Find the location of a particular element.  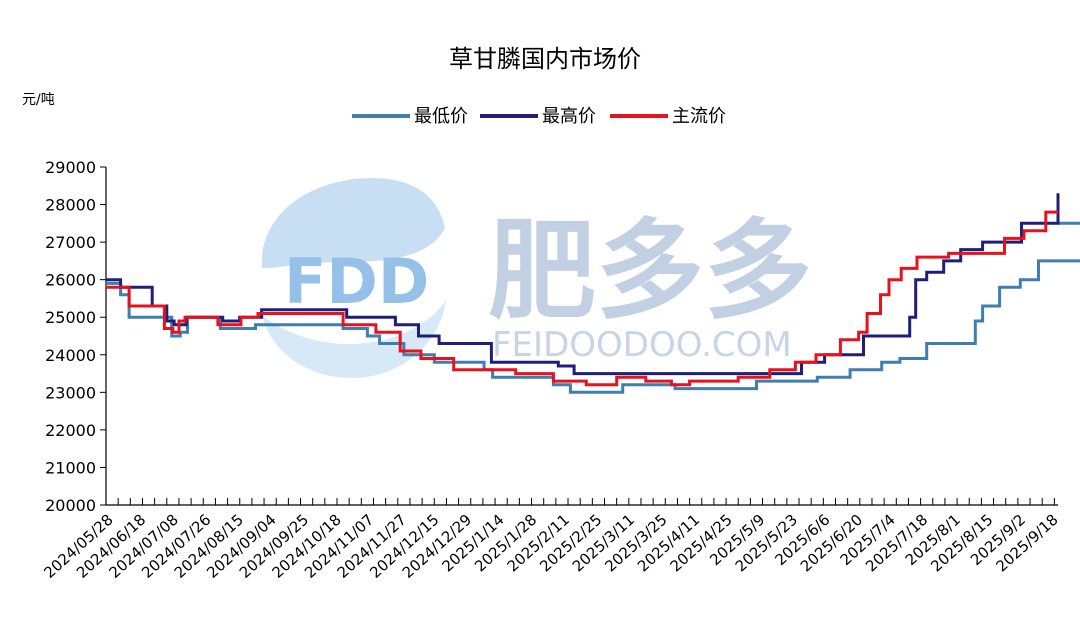

y-tick-label: 26000 is located at coordinates (70, 280).